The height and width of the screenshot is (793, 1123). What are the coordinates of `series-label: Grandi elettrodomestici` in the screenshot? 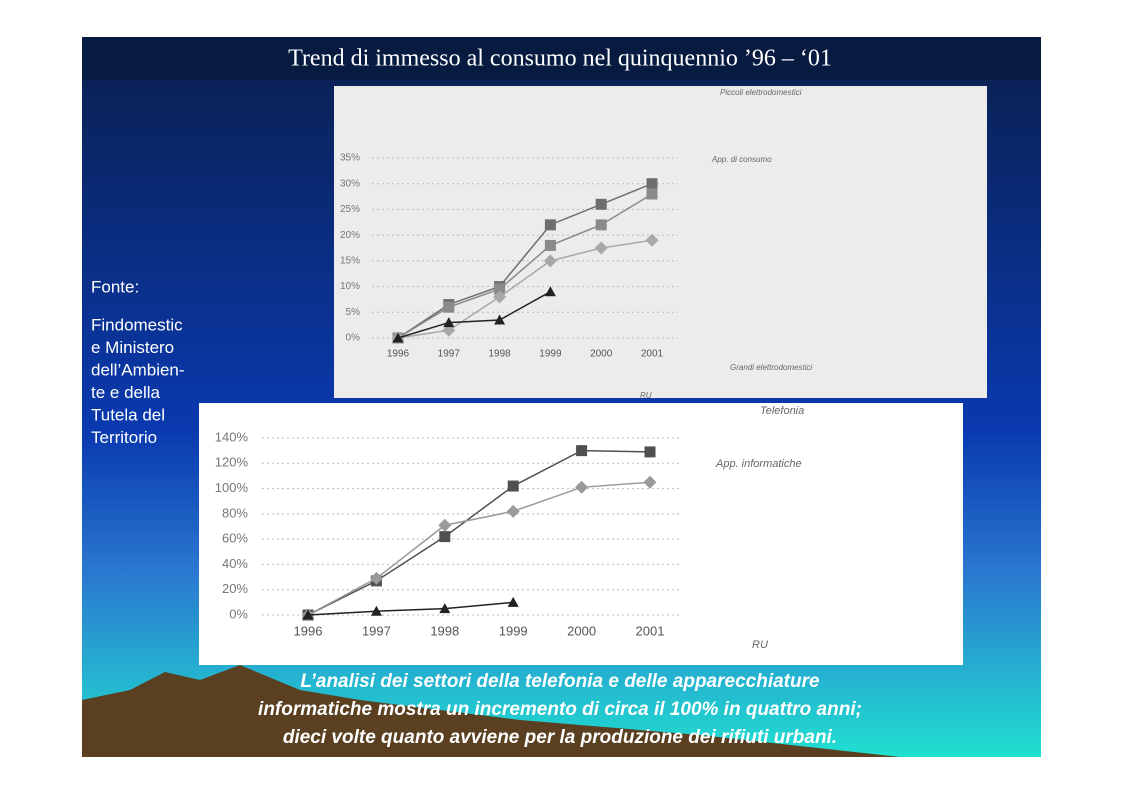 It's located at (771, 367).